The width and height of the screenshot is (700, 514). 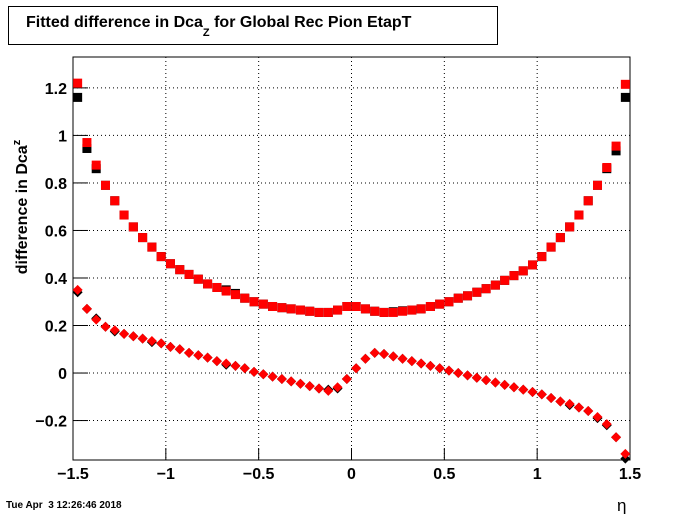 I want to click on y-tick-label: 0.2, so click(x=56, y=327).